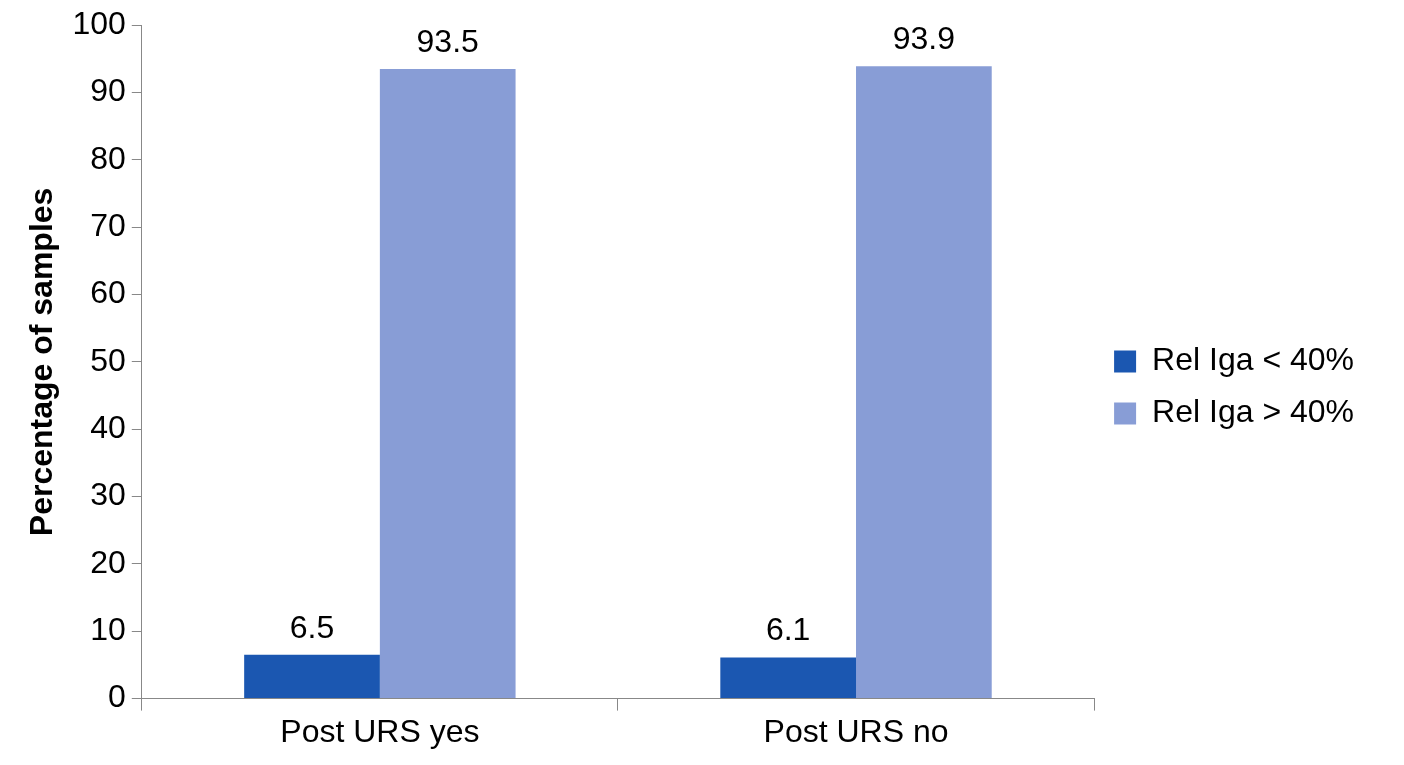  I want to click on y-tick-label: 70, so click(108, 225).